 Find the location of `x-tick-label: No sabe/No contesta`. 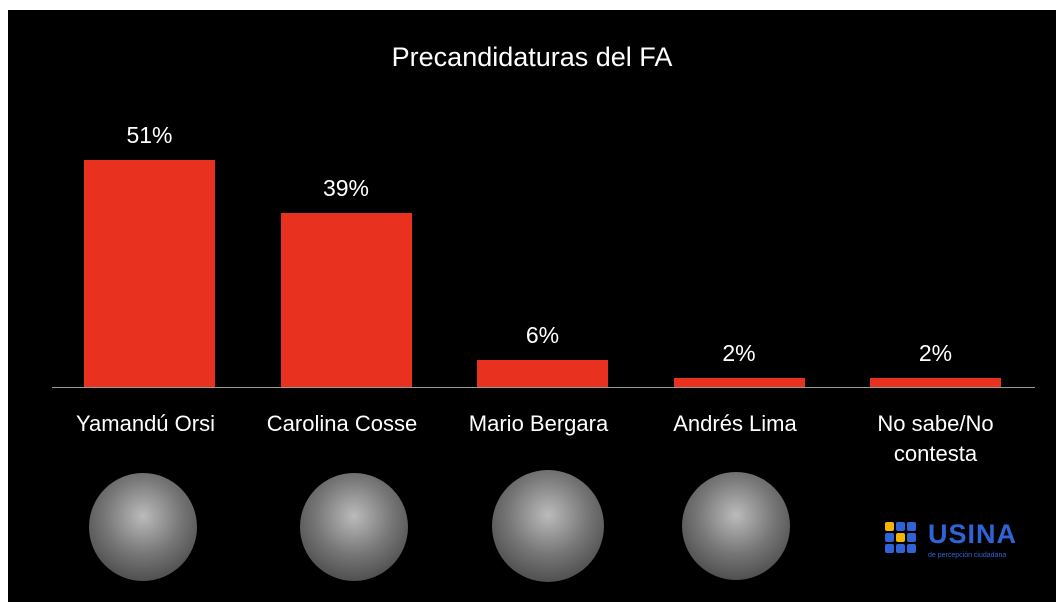

x-tick-label: No sabe/No contesta is located at coordinates (935, 438).